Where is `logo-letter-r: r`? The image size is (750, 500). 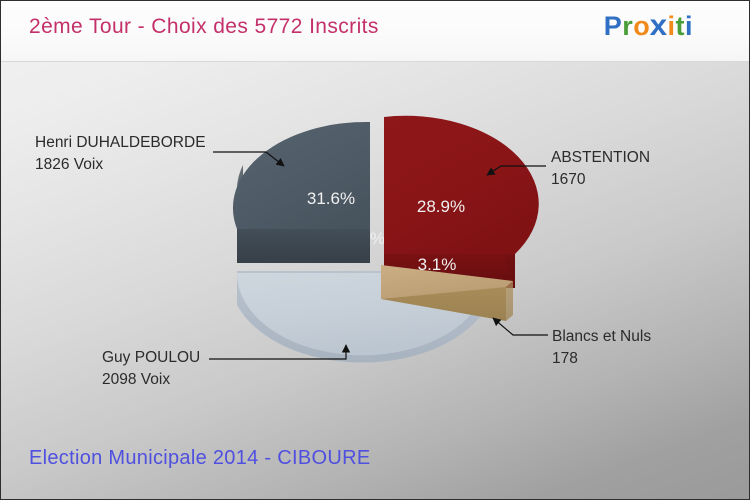
logo-letter-r: r is located at coordinates (628, 26).